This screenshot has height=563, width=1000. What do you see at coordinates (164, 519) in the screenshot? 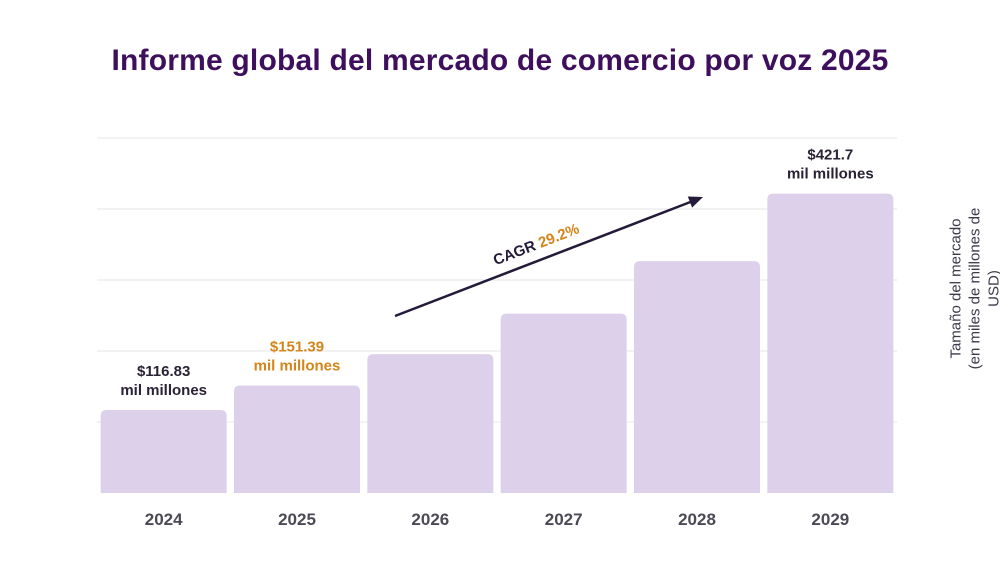
I see `x-tick-label-2024: 2024` at bounding box center [164, 519].